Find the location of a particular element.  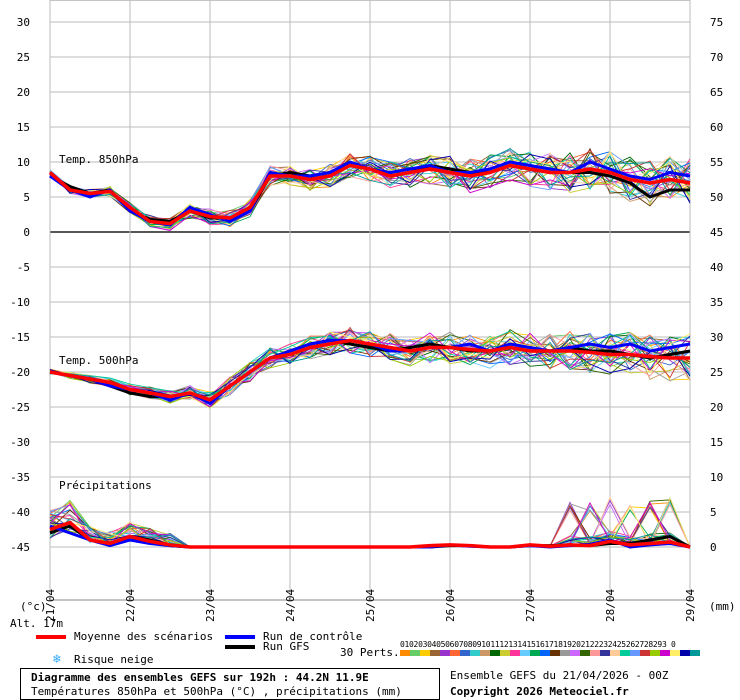

left-tick-label: 15 is located at coordinates (23, 127).